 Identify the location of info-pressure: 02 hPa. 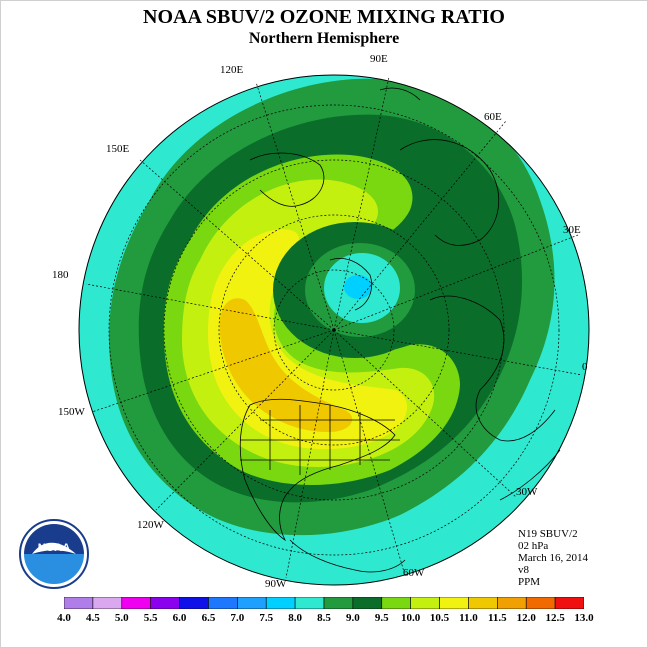
(533, 546).